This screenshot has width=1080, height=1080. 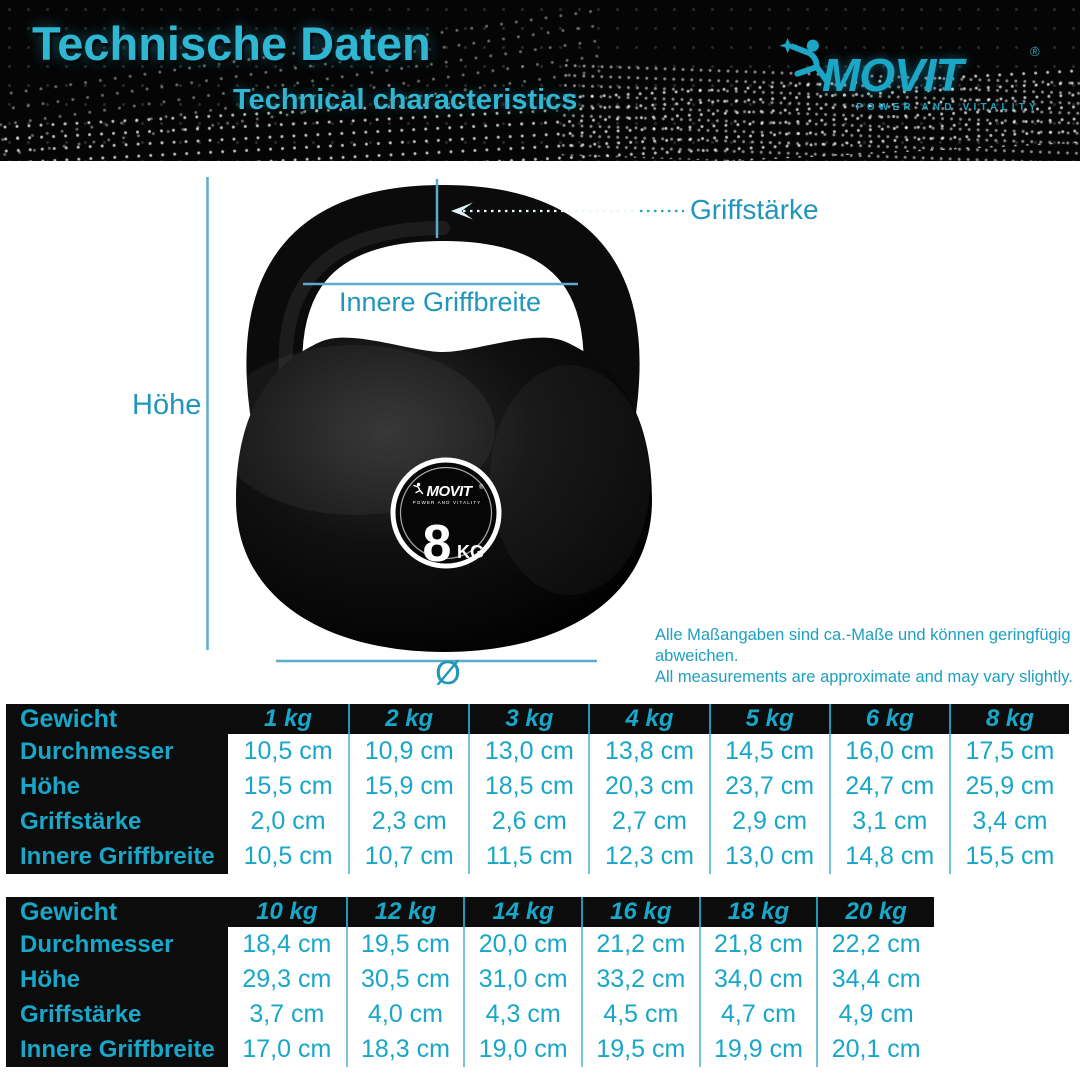 What do you see at coordinates (405, 100) in the screenshot?
I see `page-subtitle: Technical characteristics` at bounding box center [405, 100].